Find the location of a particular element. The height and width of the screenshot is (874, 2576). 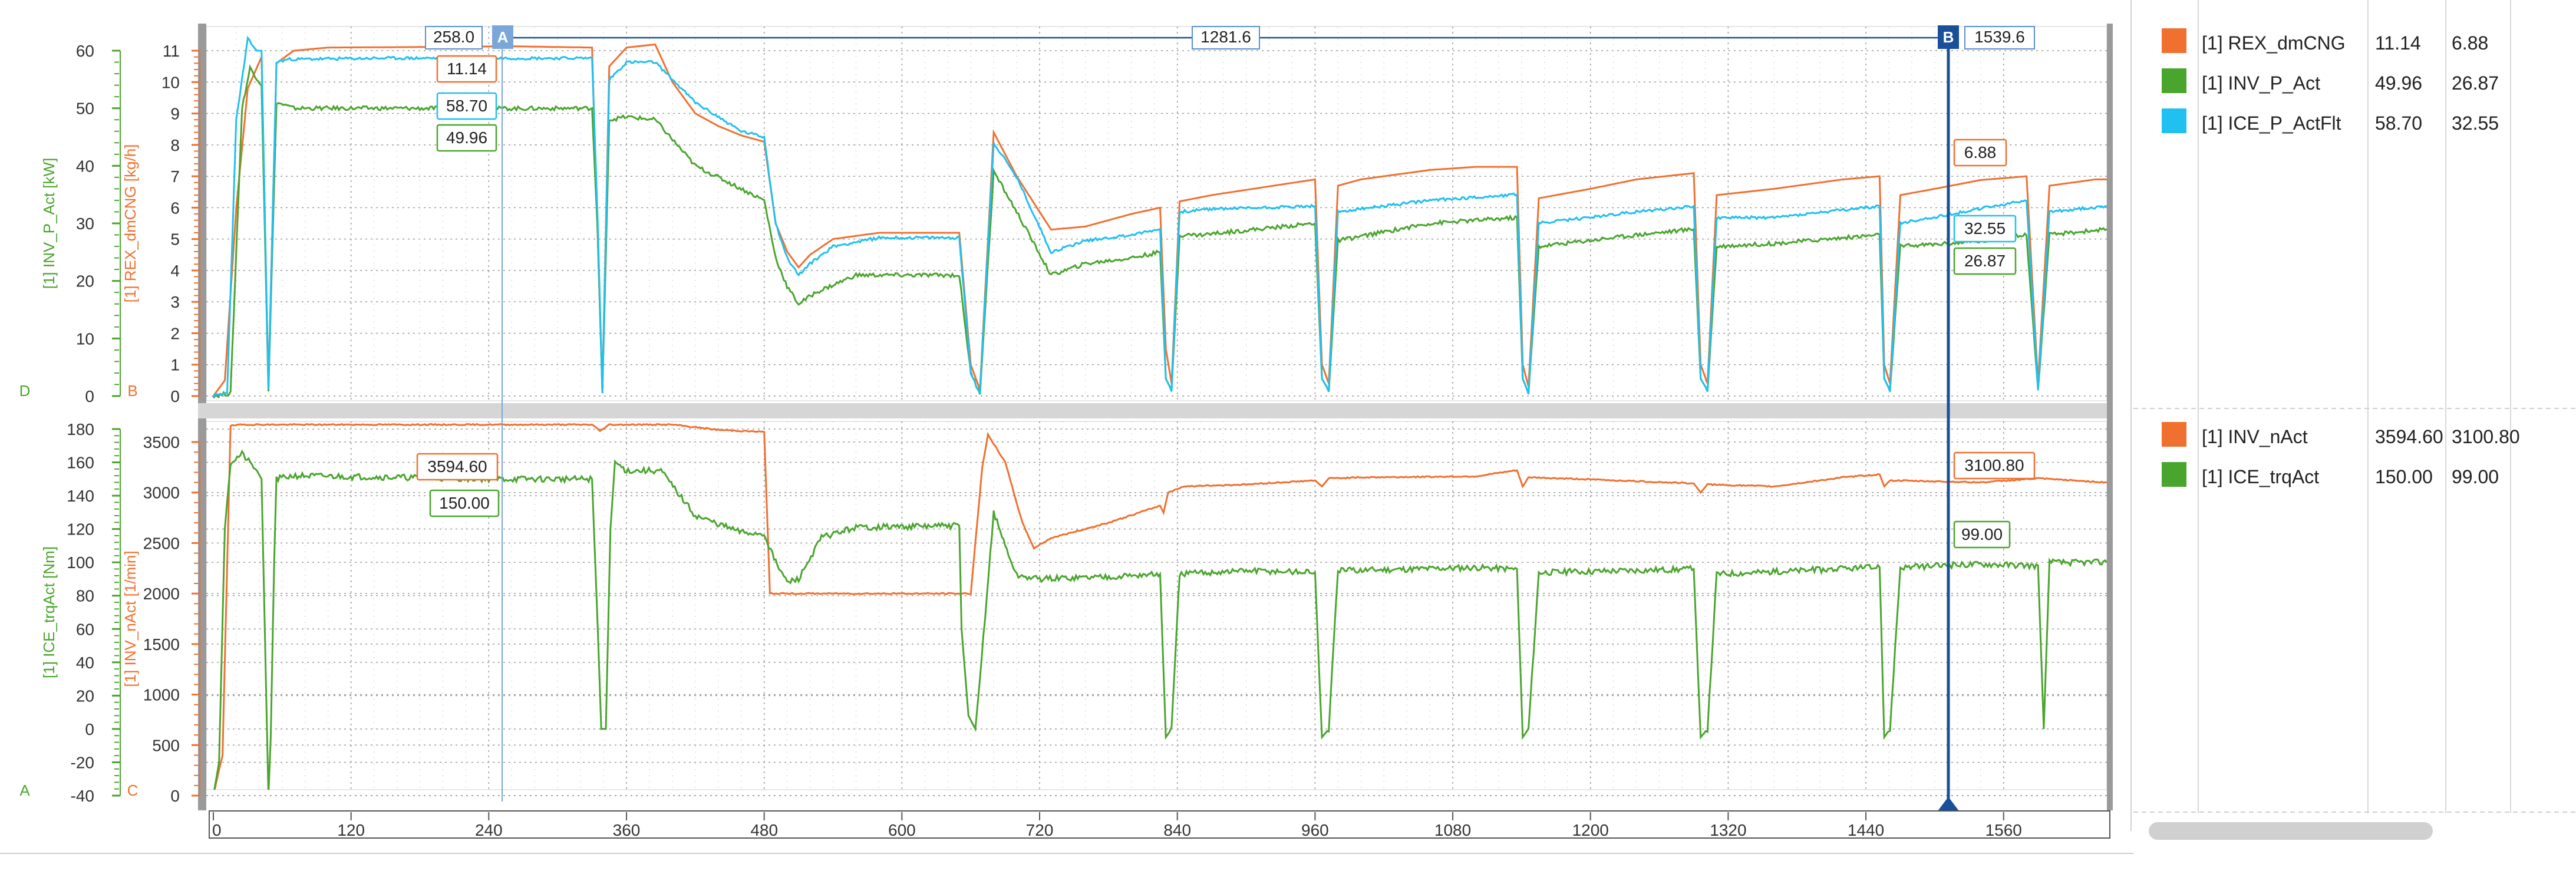

legend-label: [1] INV_nAct is located at coordinates (2255, 436).